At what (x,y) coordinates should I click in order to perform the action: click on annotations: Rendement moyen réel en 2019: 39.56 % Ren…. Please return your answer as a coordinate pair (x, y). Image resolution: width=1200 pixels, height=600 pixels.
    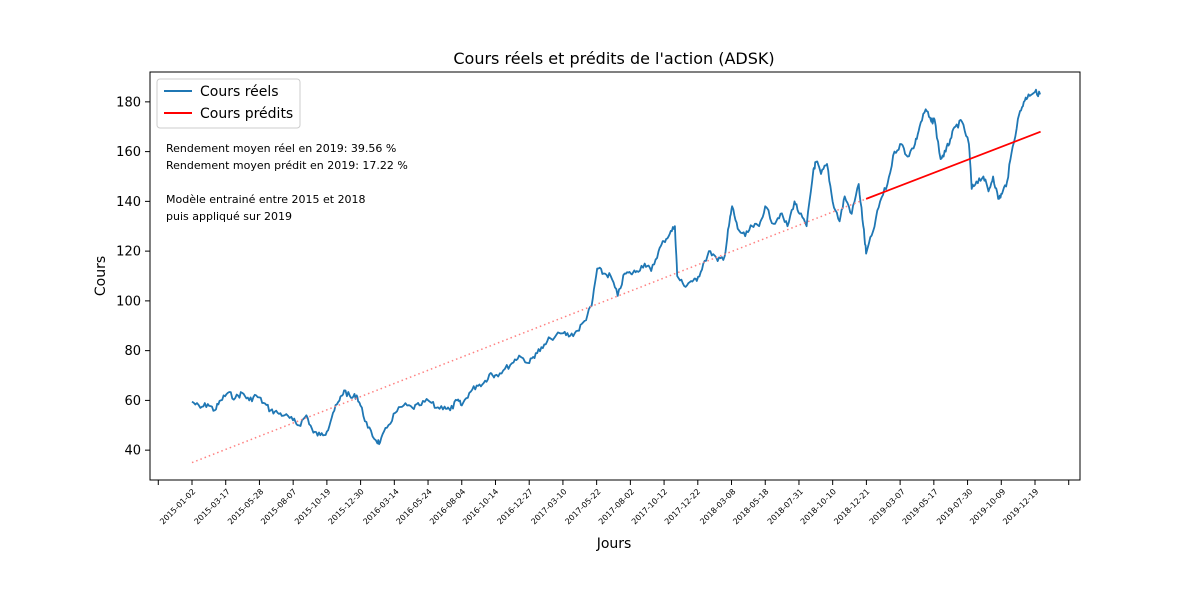
    Looking at the image, I should click on (287, 182).